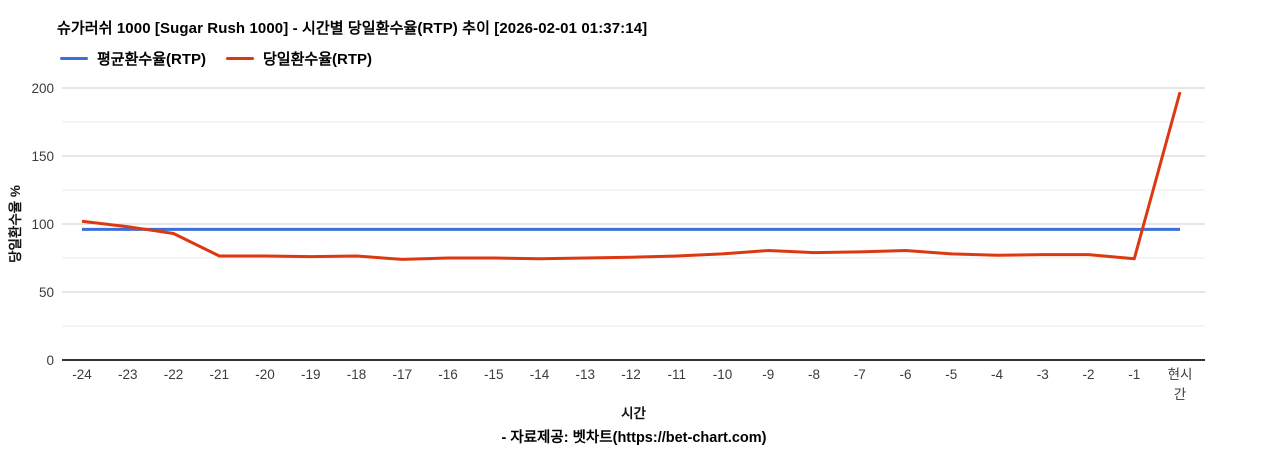 The image size is (1268, 450). I want to click on legend-item-daily-rtp: 당일환수율(RTP), so click(299, 58).